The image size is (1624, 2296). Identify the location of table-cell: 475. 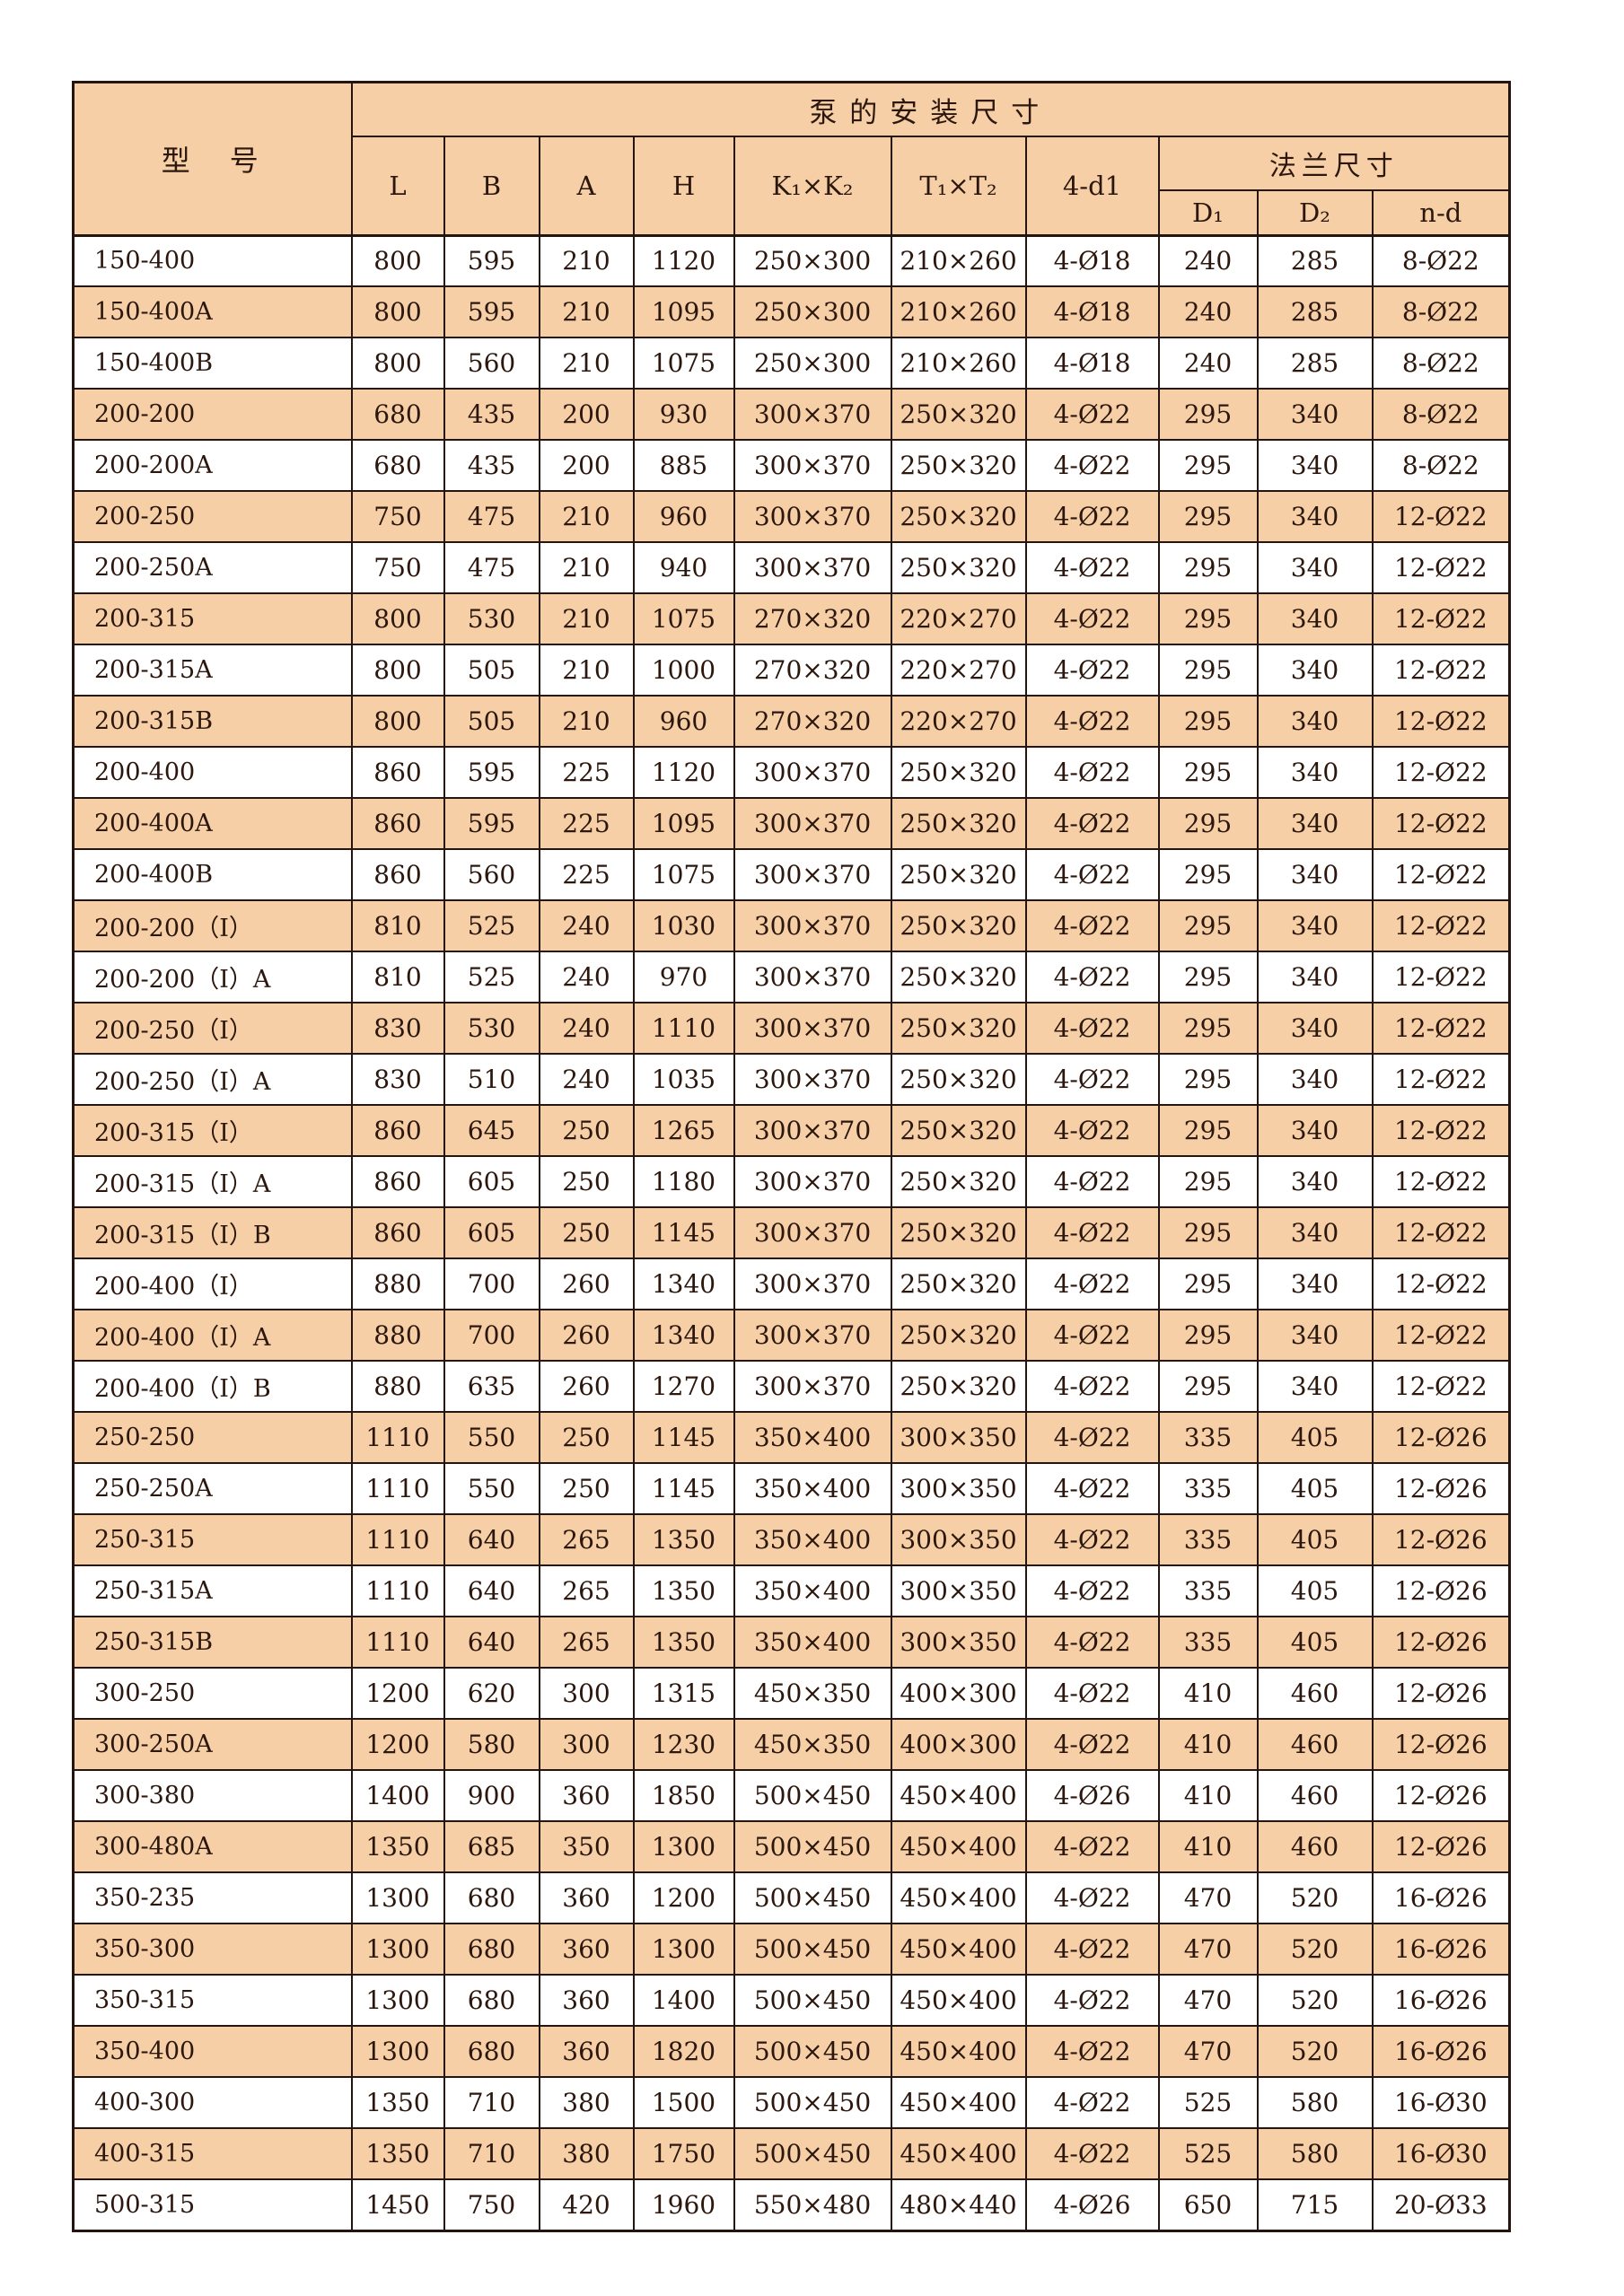
(491, 516).